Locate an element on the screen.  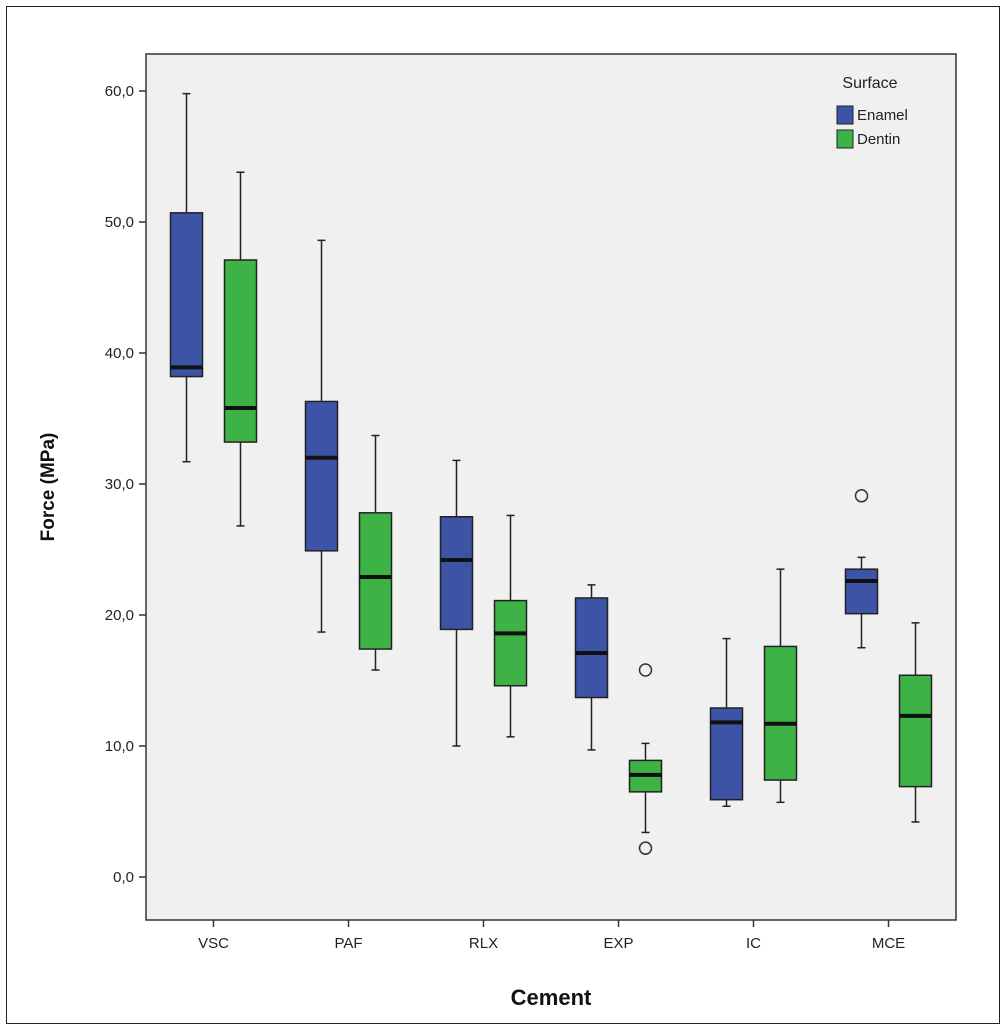
y-tick-label: 60,0 is located at coordinates (119, 91).